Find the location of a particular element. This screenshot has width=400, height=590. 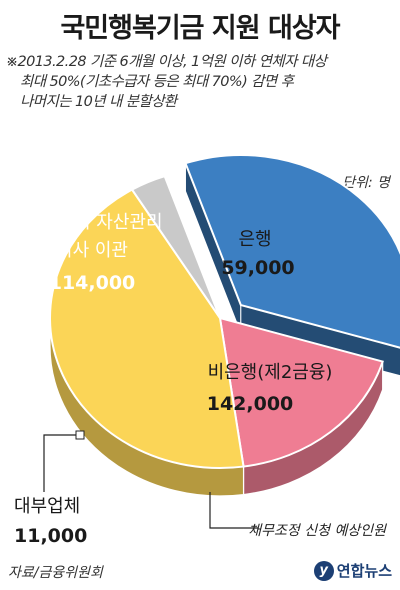

page-title: 국민행복기금 지원 대상자 is located at coordinates (200, 28).